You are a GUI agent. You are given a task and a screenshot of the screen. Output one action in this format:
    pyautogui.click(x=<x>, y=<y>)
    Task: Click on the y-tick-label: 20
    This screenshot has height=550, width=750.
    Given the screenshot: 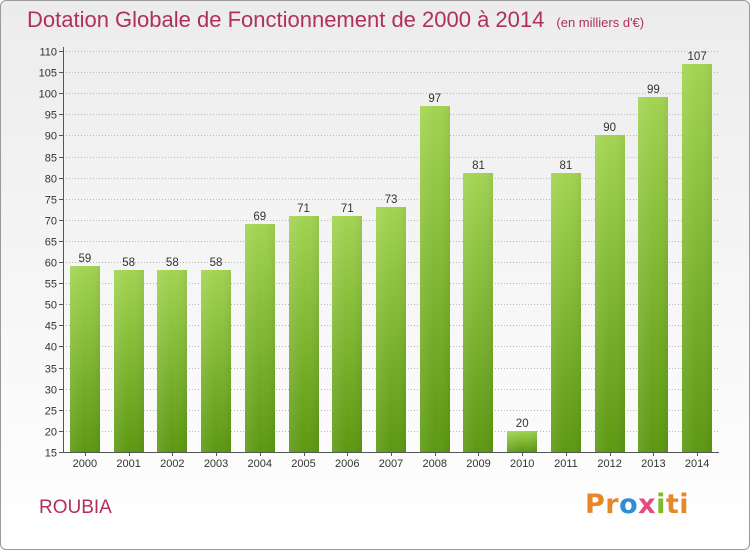 What is the action you would take?
    pyautogui.click(x=51, y=433)
    